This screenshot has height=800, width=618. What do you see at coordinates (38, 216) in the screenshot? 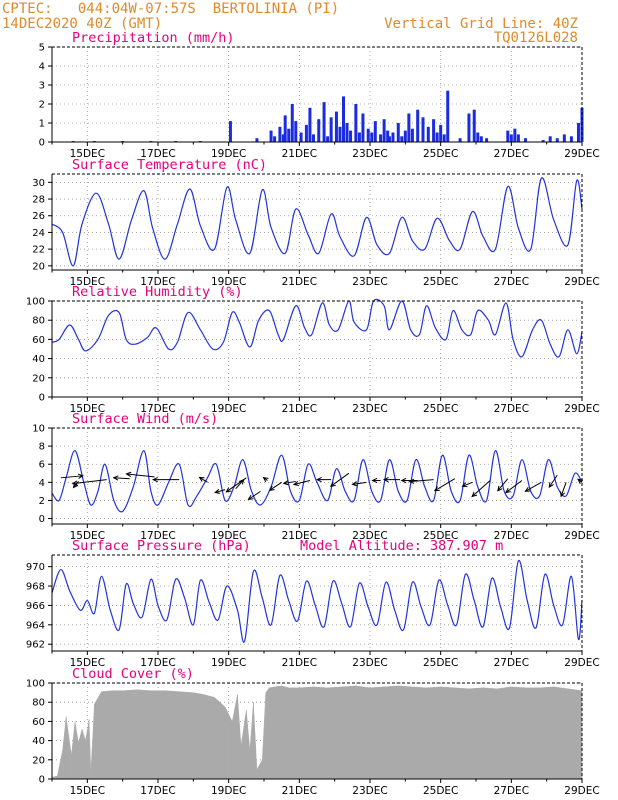
I see `y-tick-label: 26` at bounding box center [38, 216].